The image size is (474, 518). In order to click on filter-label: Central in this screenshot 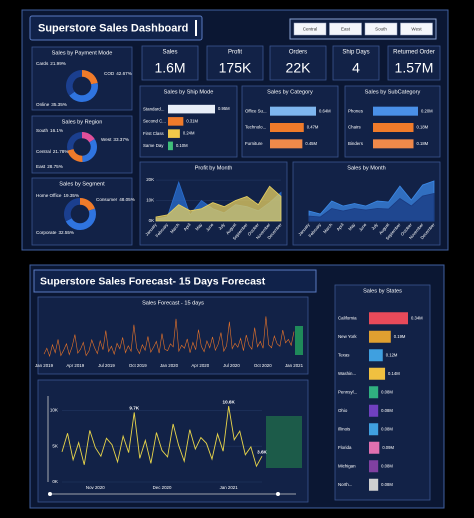, I will do `click(310, 29)`.